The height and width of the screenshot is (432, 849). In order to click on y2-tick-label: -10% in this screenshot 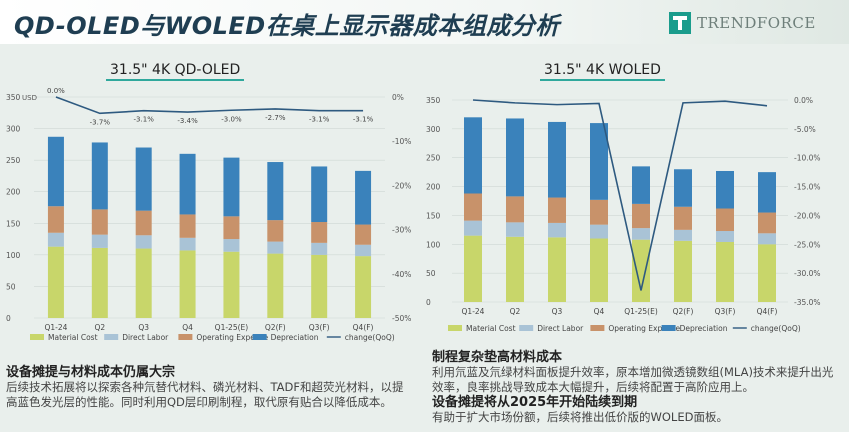, I will do `click(401, 141)`.